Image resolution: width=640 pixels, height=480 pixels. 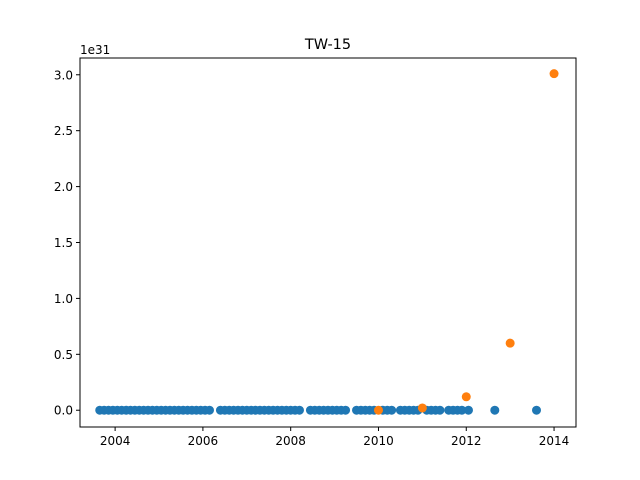 I want to click on y-tick-label: 3.0, so click(x=63, y=75).